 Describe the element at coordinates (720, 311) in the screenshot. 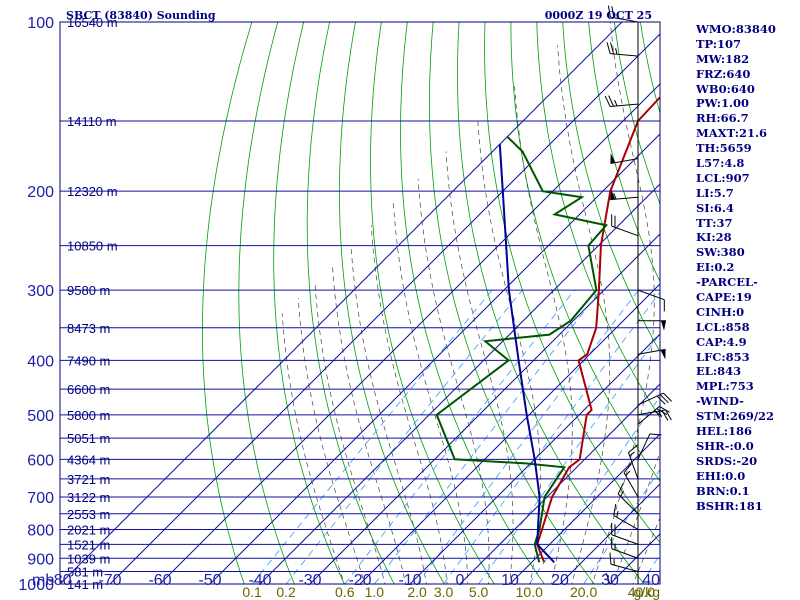

I see `index-item: CINH:0` at that location.